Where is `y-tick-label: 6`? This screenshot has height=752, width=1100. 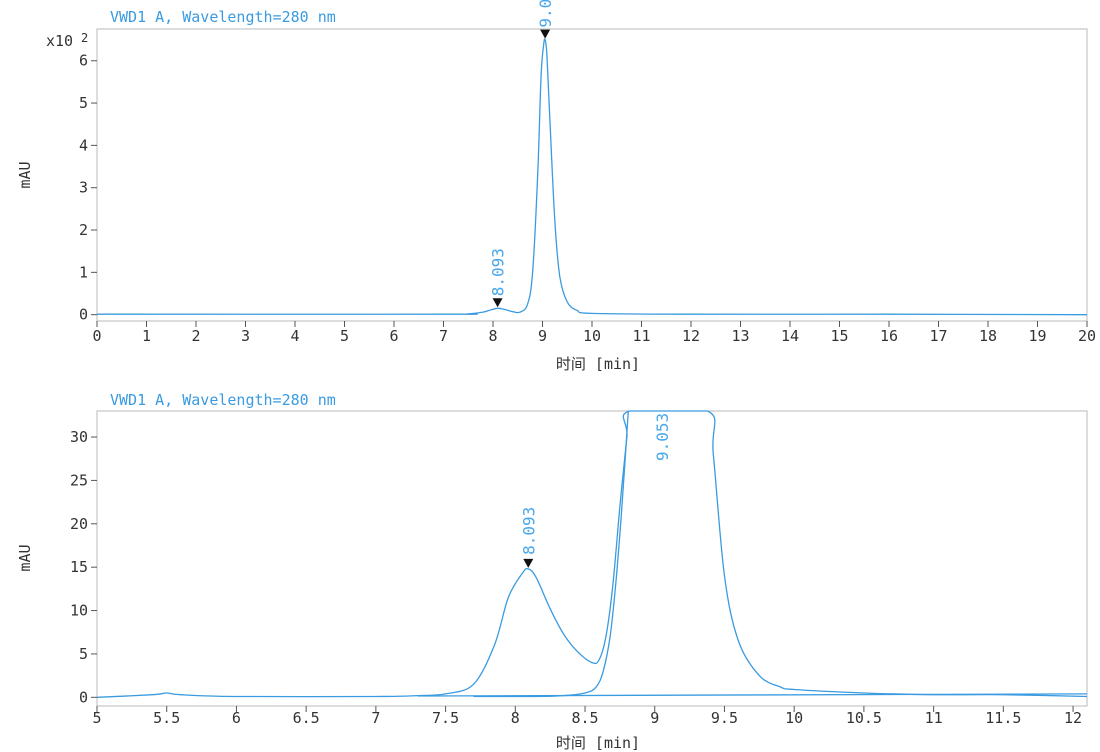 y-tick-label: 6 is located at coordinates (83, 61).